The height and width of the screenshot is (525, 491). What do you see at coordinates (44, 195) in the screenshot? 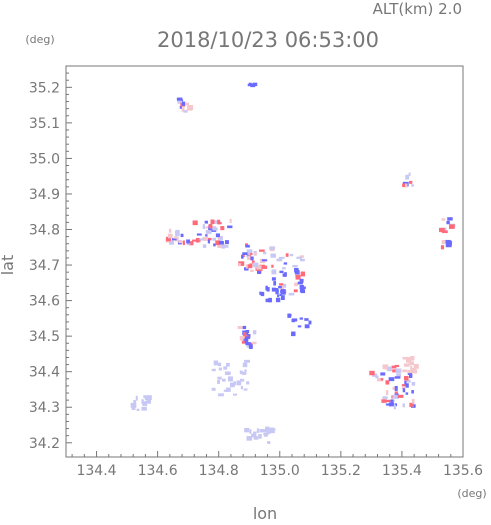
I see `y-tick-label: 34.9` at bounding box center [44, 195].